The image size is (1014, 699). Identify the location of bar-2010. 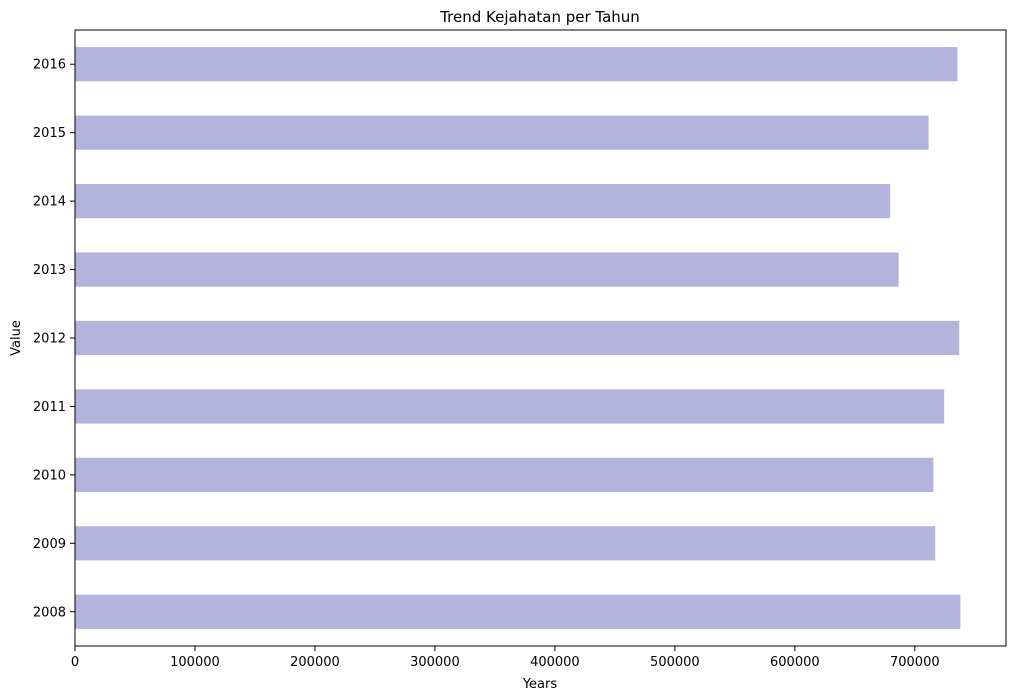
(504, 474).